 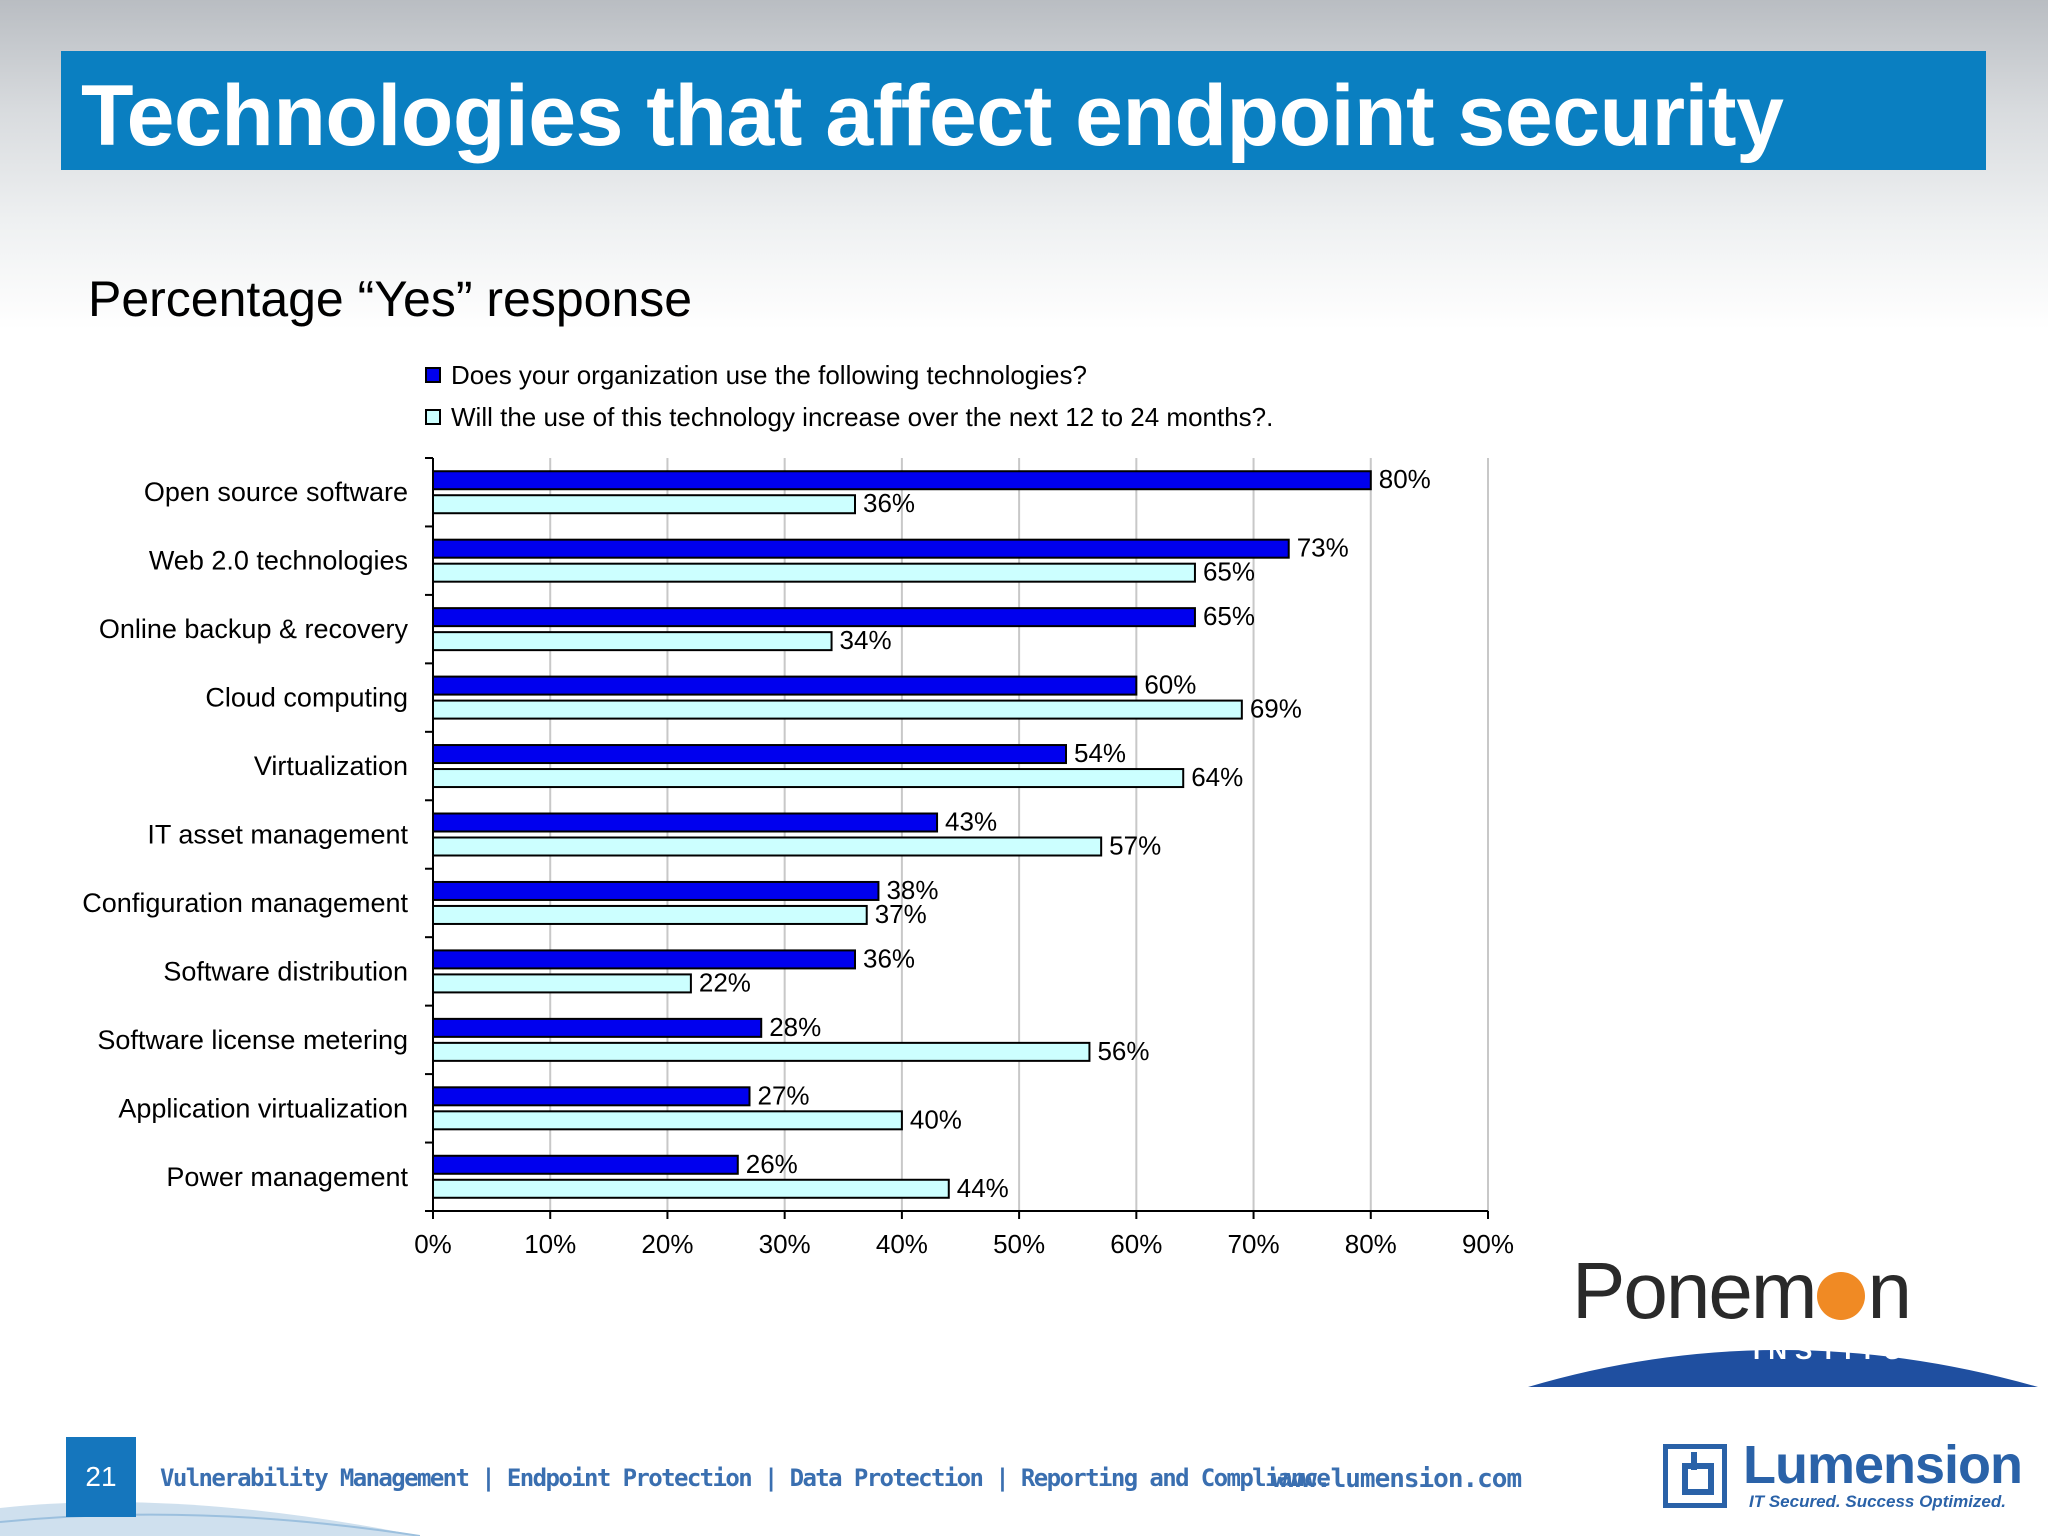 What do you see at coordinates (550, 1244) in the screenshot?
I see `x-tick-label: 10%` at bounding box center [550, 1244].